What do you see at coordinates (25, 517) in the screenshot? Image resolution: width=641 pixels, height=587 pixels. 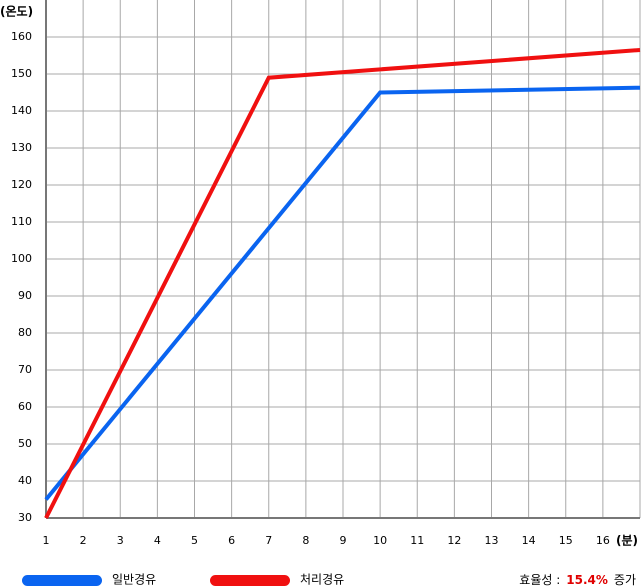 I see `y-tick-label: 30` at bounding box center [25, 517].